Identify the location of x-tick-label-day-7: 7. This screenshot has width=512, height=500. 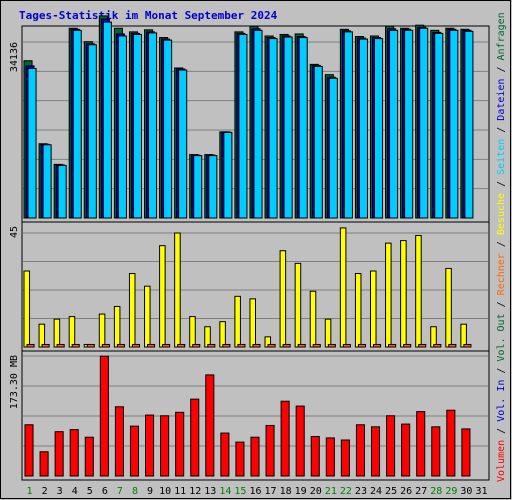
(120, 491).